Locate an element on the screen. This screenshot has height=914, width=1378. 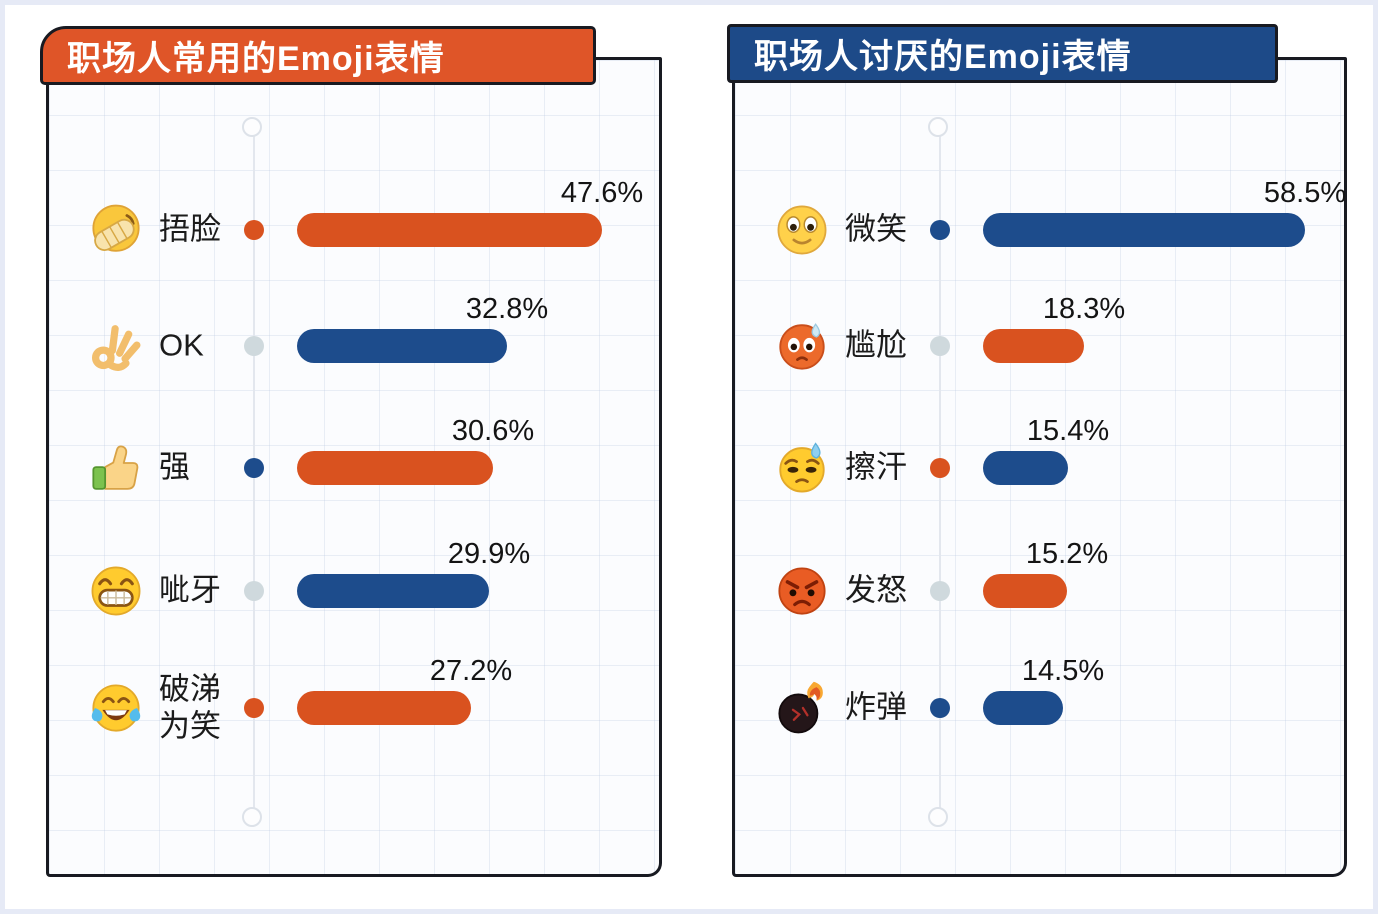
bar-value: 15.4% is located at coordinates (1068, 431).